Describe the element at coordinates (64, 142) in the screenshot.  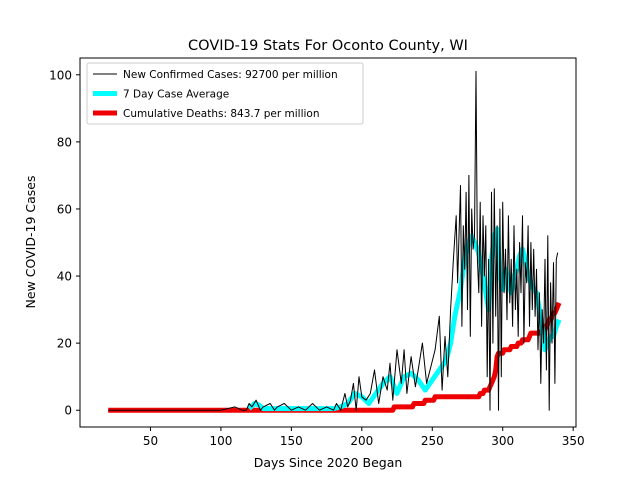
I see `y-tick-label: 80` at that location.